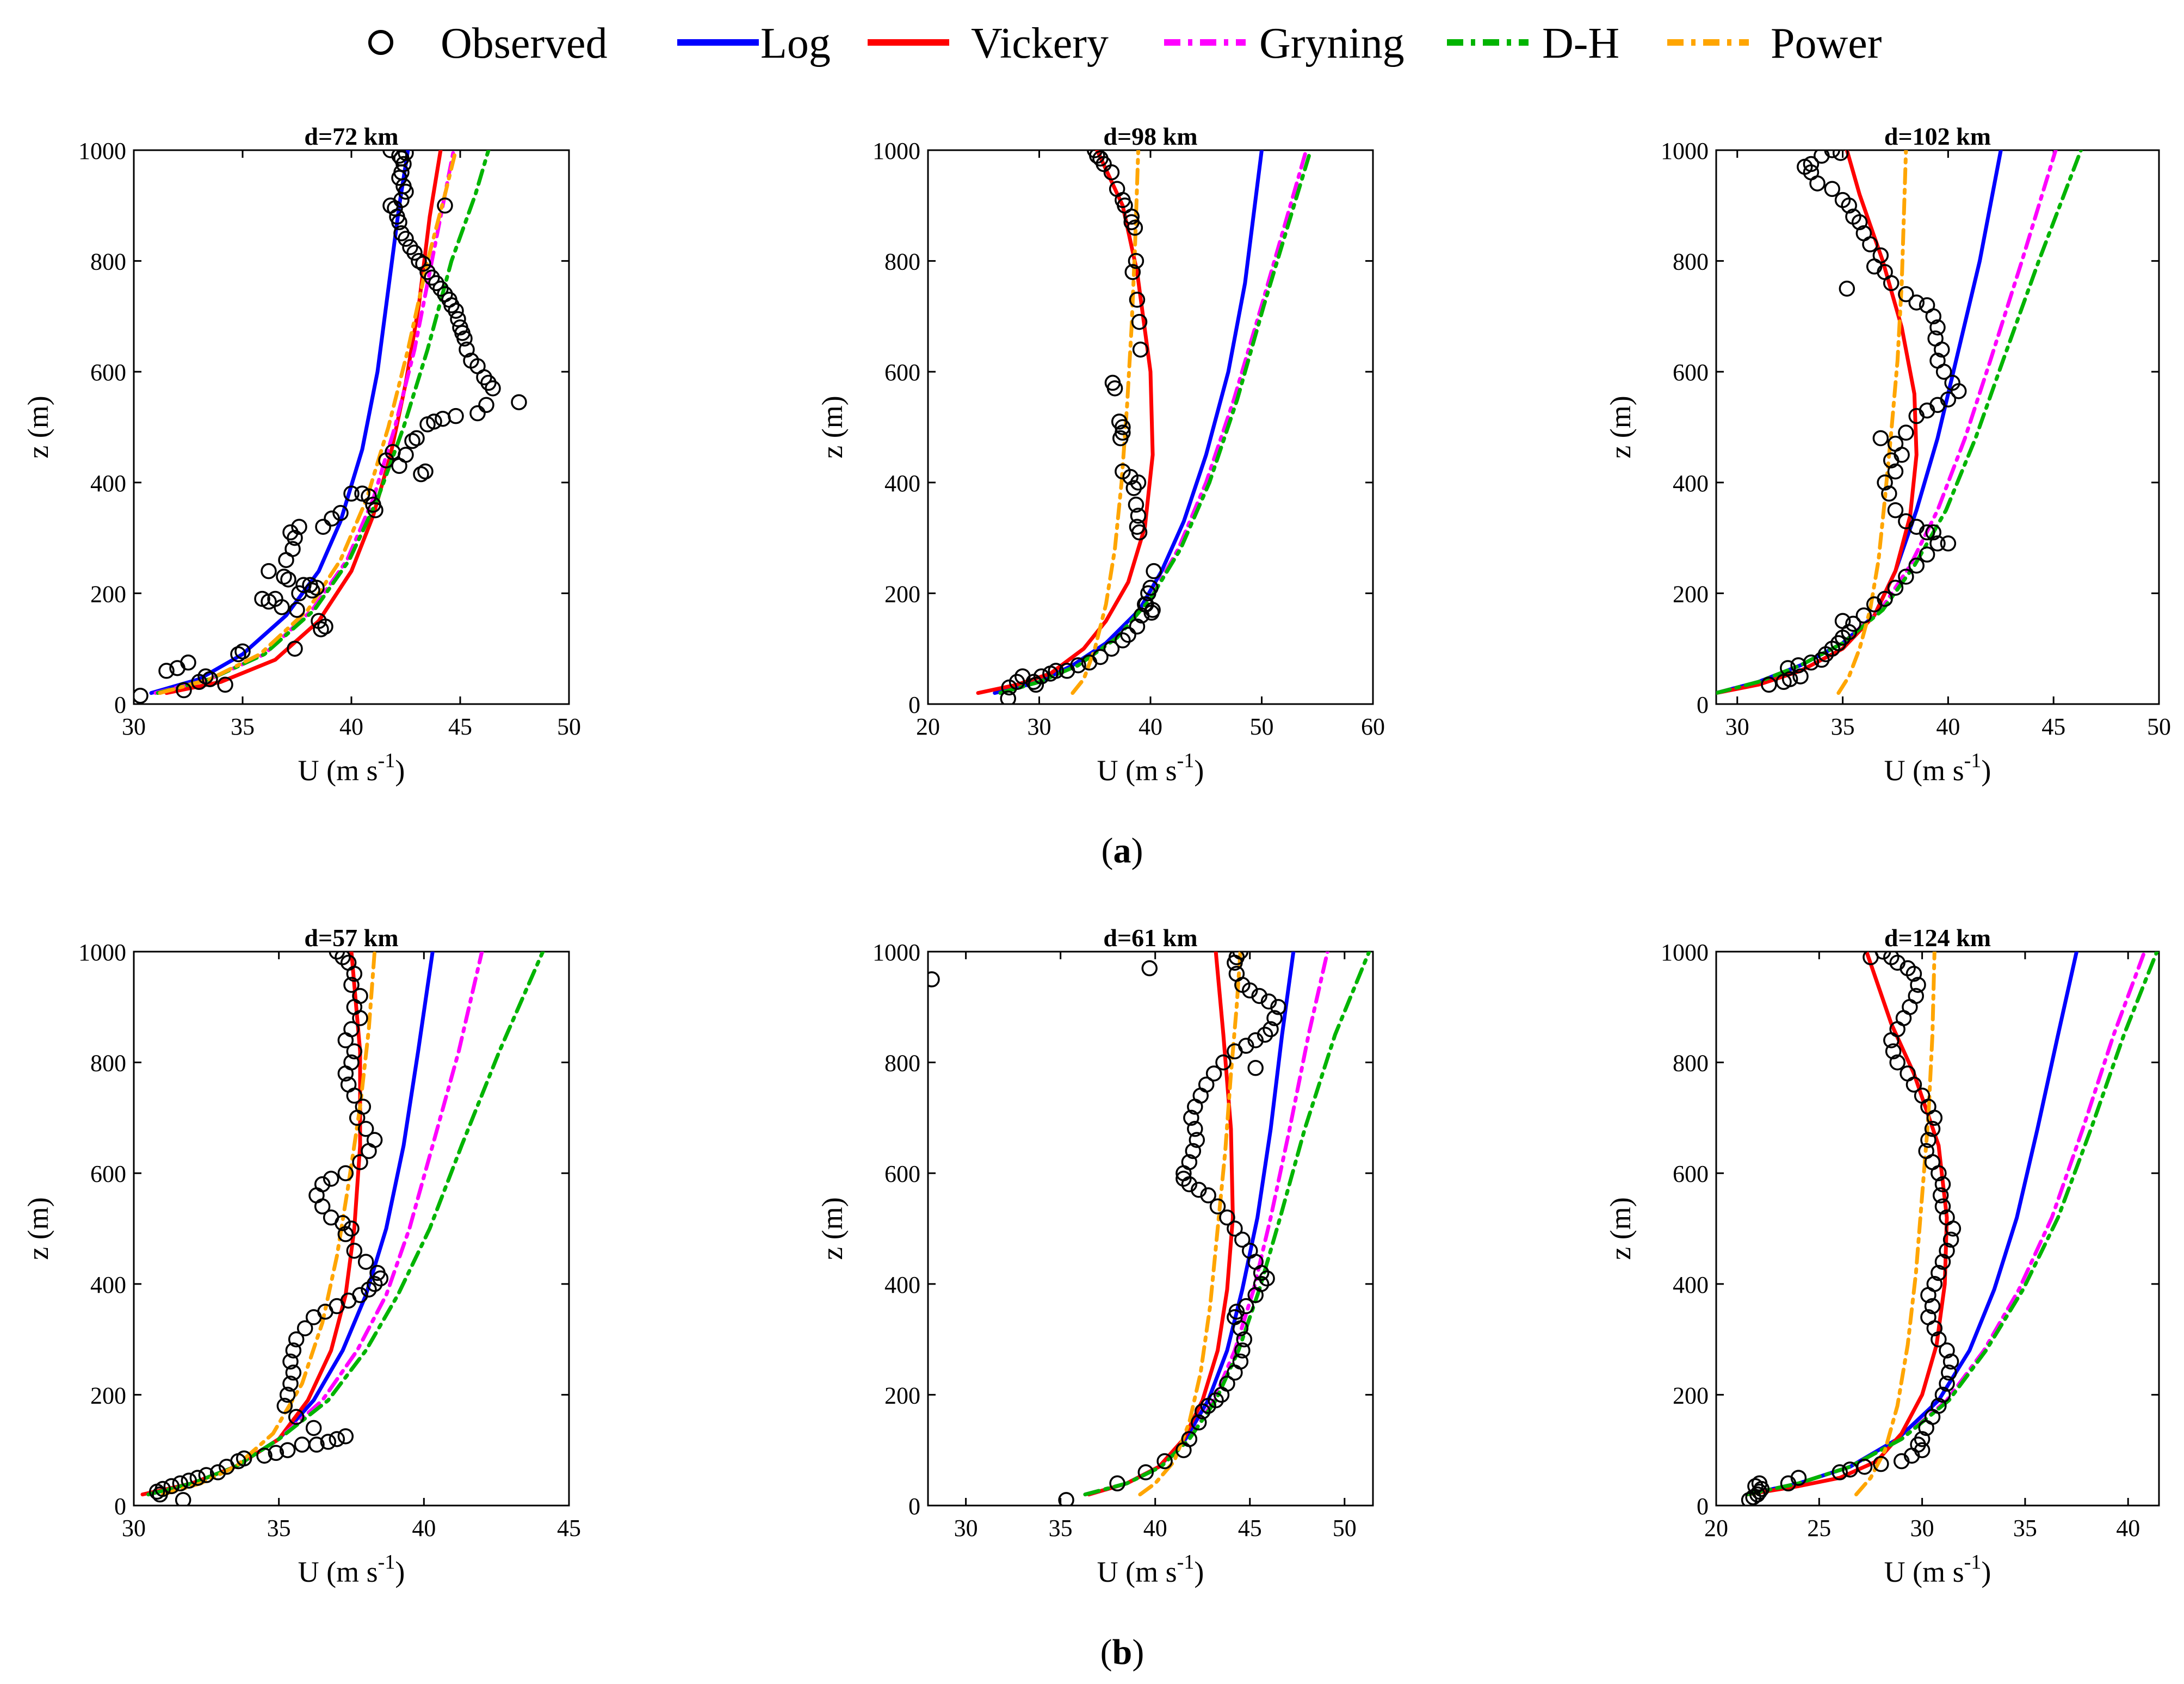  I want to click on panel-3-ytick-label: 200, so click(1691, 594).